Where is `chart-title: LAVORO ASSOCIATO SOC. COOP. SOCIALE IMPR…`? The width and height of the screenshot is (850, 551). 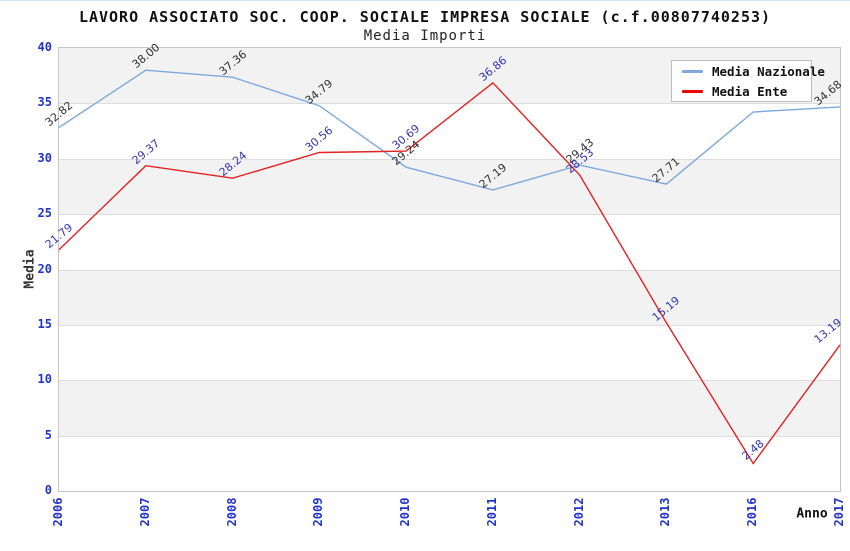
chart-title: LAVORO ASSOCIATO SOC. COOP. SOCIALE IMPR… is located at coordinates (425, 17).